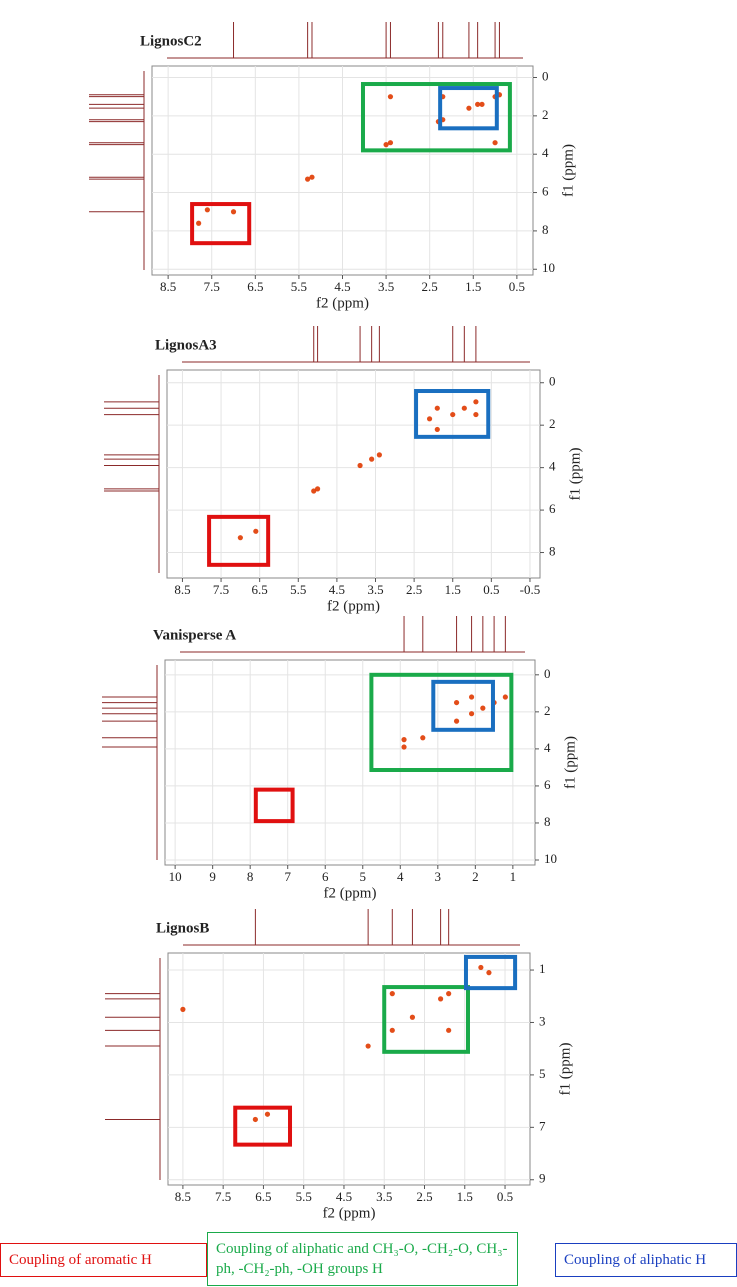 The image size is (737, 1287). I want to click on x-tick-label: 4.5, so click(344, 1196).